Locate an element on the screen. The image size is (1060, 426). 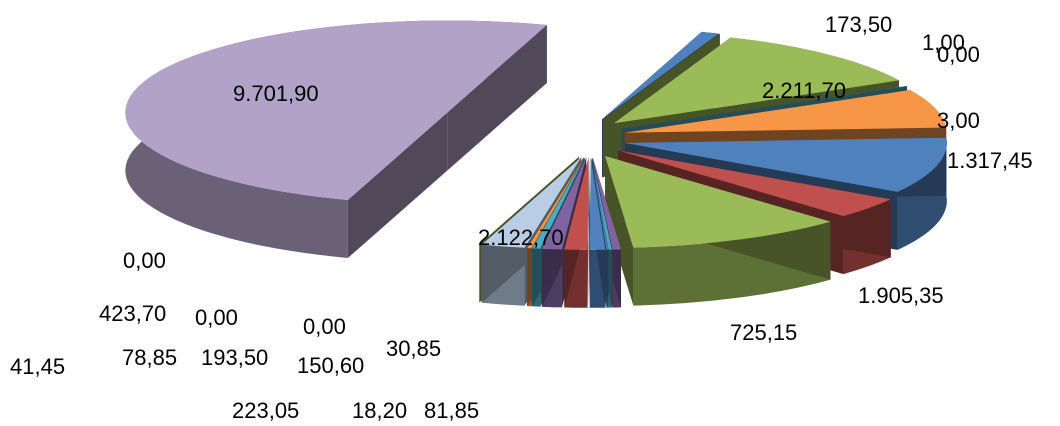
data-label: 41,45 is located at coordinates (37, 366).